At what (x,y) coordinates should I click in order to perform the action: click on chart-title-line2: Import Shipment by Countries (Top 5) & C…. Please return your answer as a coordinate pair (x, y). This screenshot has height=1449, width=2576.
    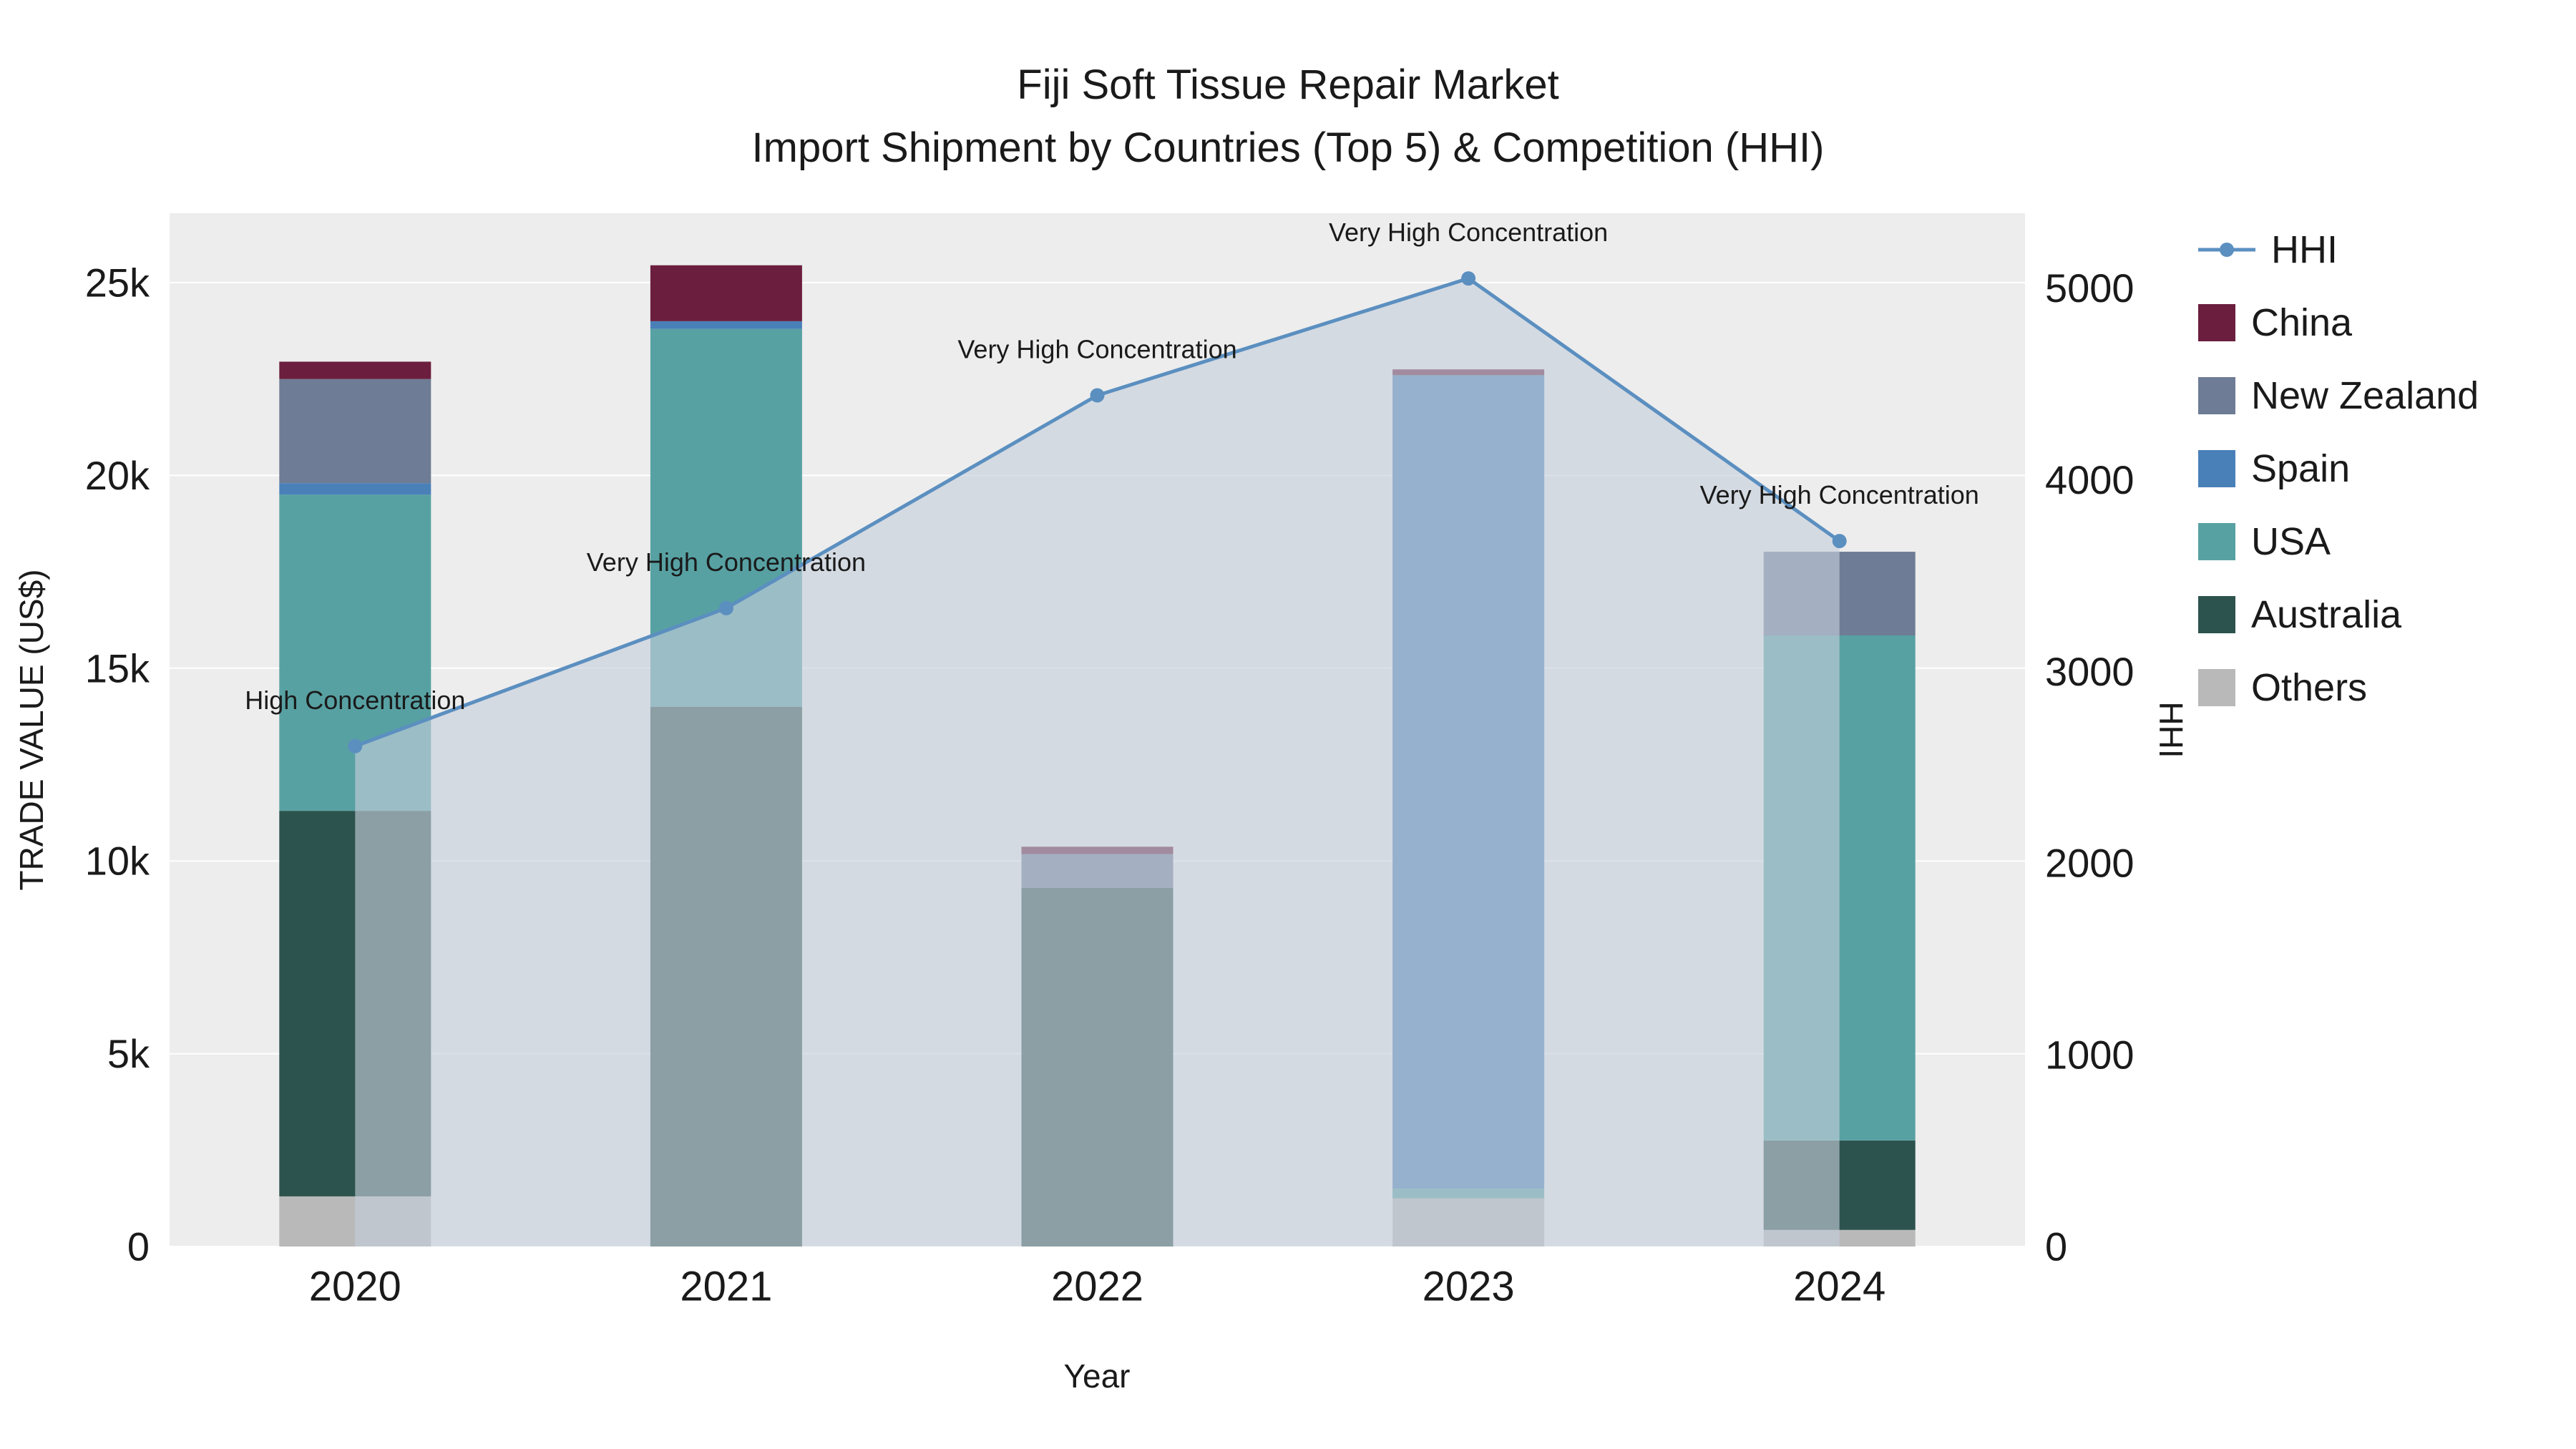
    Looking at the image, I should click on (1288, 148).